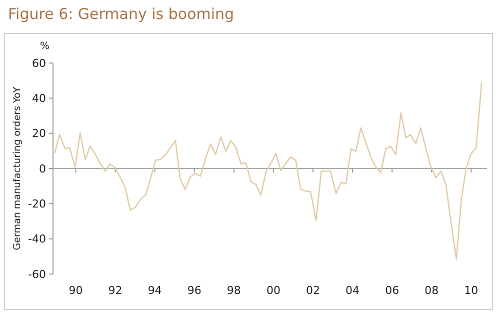 The height and width of the screenshot is (336, 500). What do you see at coordinates (37, 204) in the screenshot?
I see `y-tick-label: -20` at bounding box center [37, 204].